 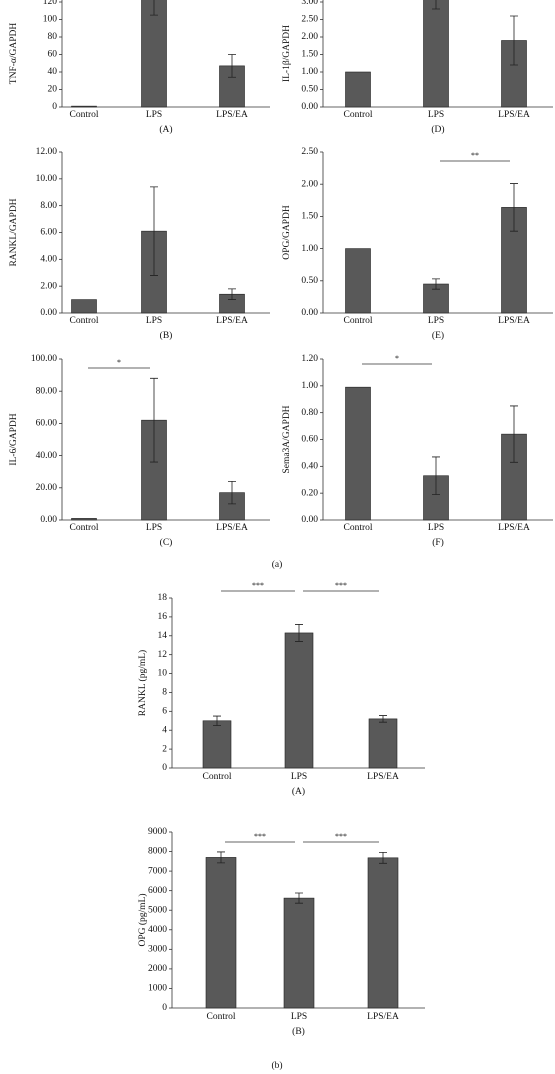 What do you see at coordinates (163, 655) in the screenshot?
I see `y-tick-label: 12` at bounding box center [163, 655].